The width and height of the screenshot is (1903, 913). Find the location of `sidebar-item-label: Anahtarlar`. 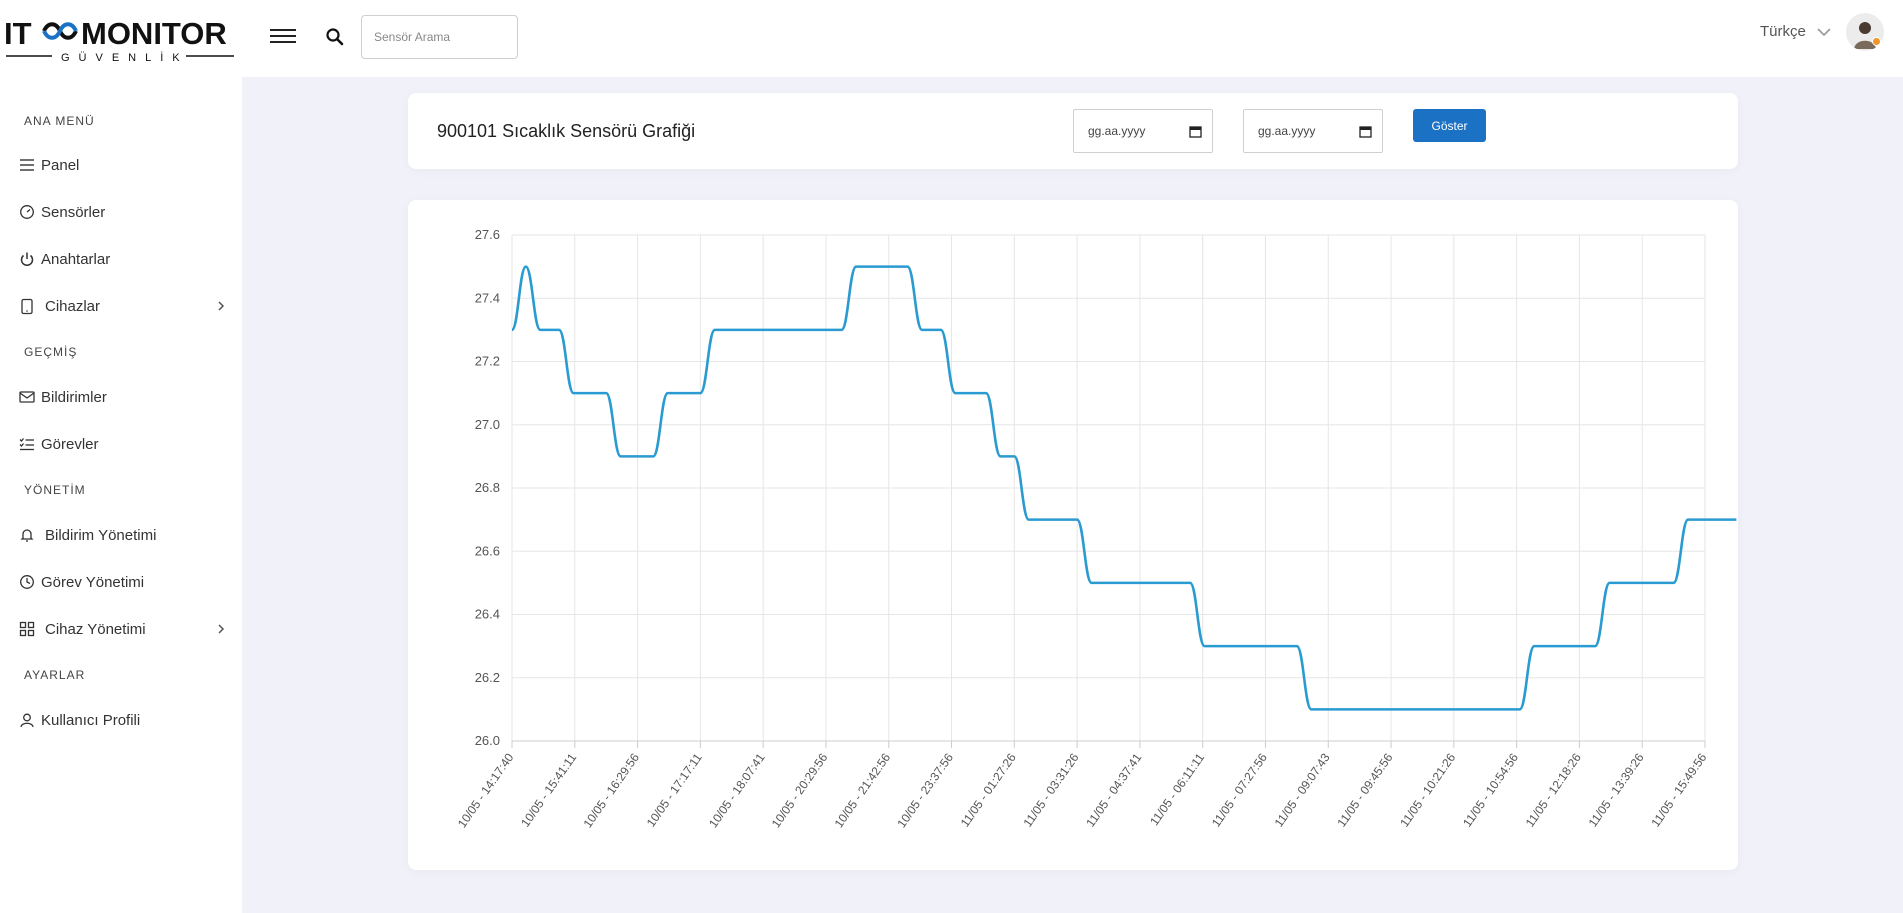

sidebar-item-label: Anahtarlar is located at coordinates (76, 259).